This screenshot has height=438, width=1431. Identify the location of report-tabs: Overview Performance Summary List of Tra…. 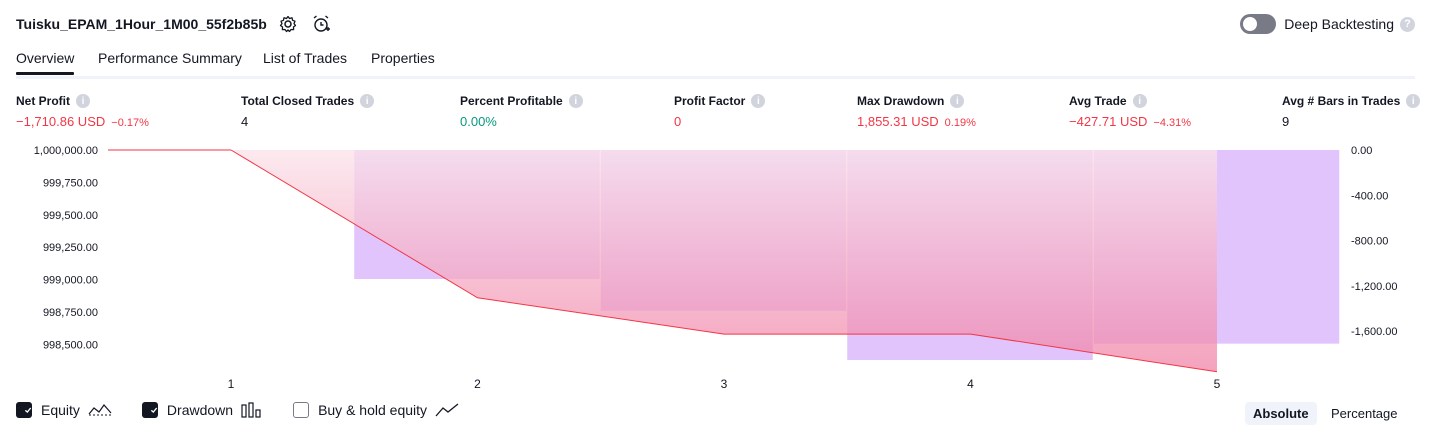
(715, 62).